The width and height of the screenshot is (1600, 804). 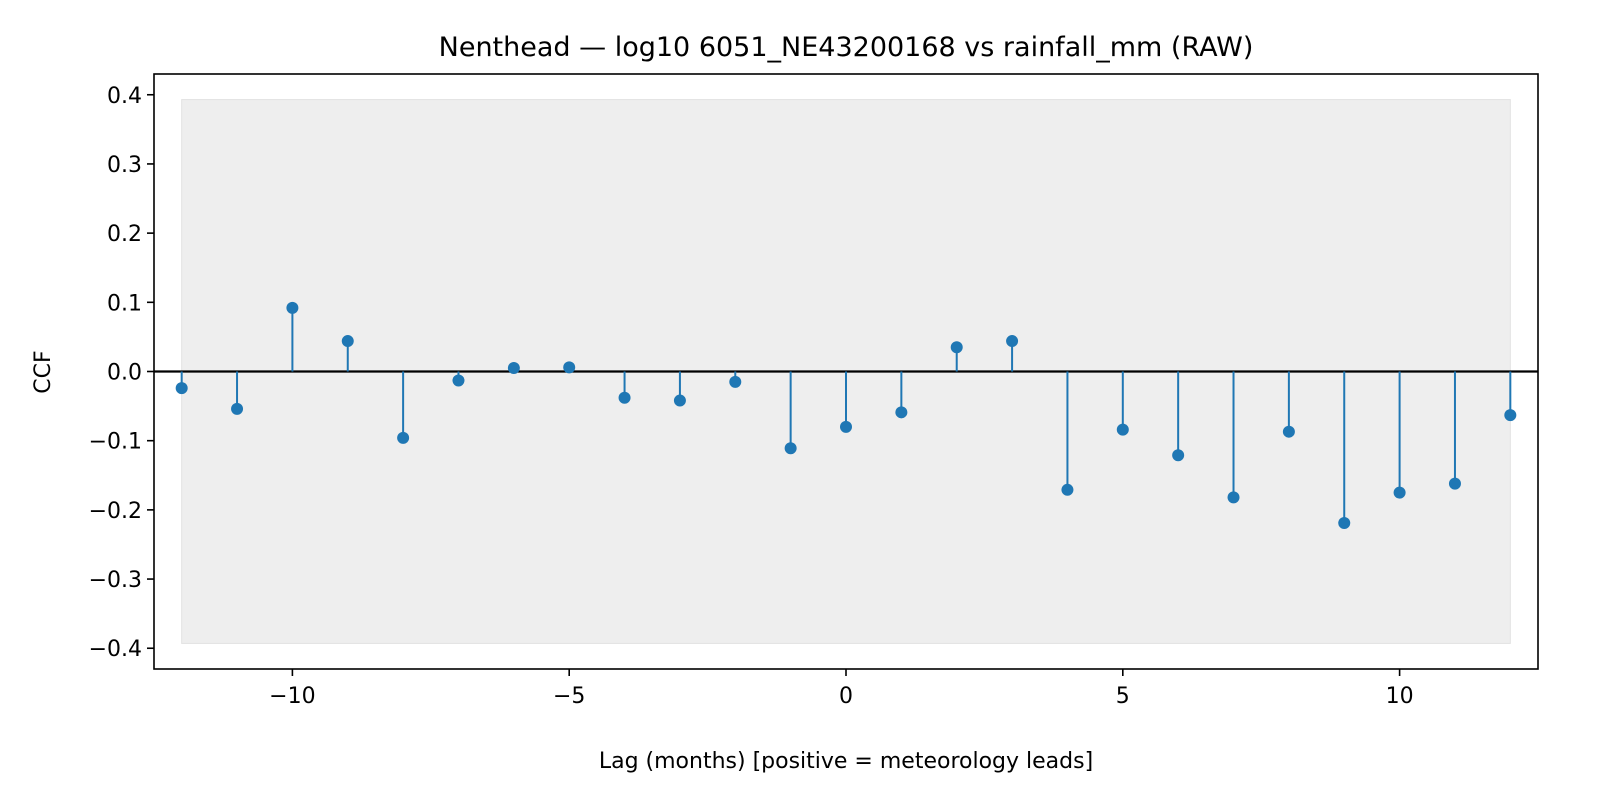 I want to click on x-tick-label: 0, so click(x=846, y=696).